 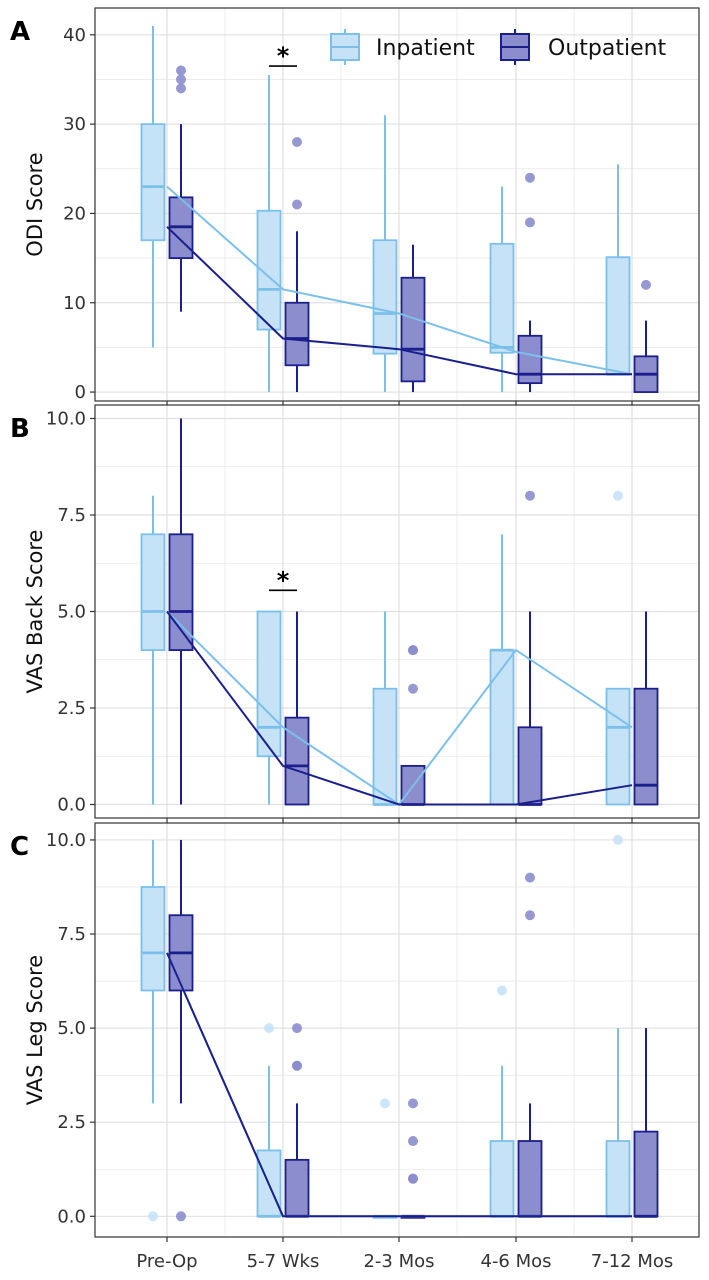 I want to click on legend-item-outpatient: Outpatient, so click(x=583, y=47).